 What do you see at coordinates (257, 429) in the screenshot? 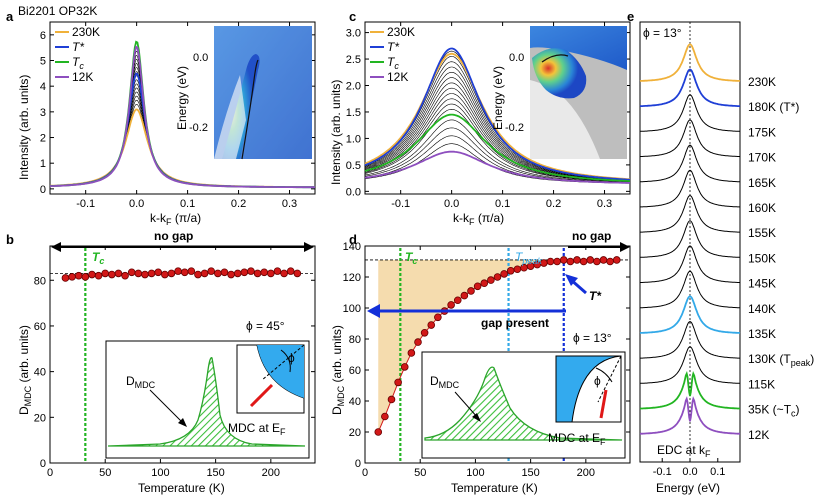
I see `panel-b-inset-mdc-label: MDC at EF` at bounding box center [257, 429].